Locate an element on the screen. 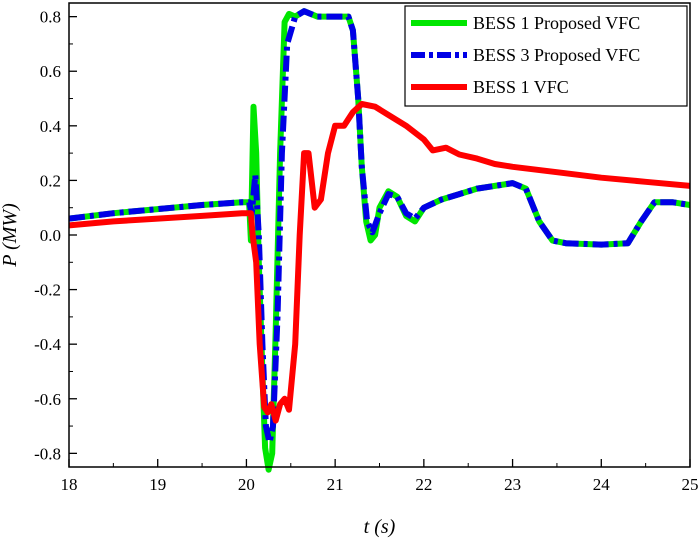  legend-label: BESS 3 Proposed VFC is located at coordinates (556, 55).